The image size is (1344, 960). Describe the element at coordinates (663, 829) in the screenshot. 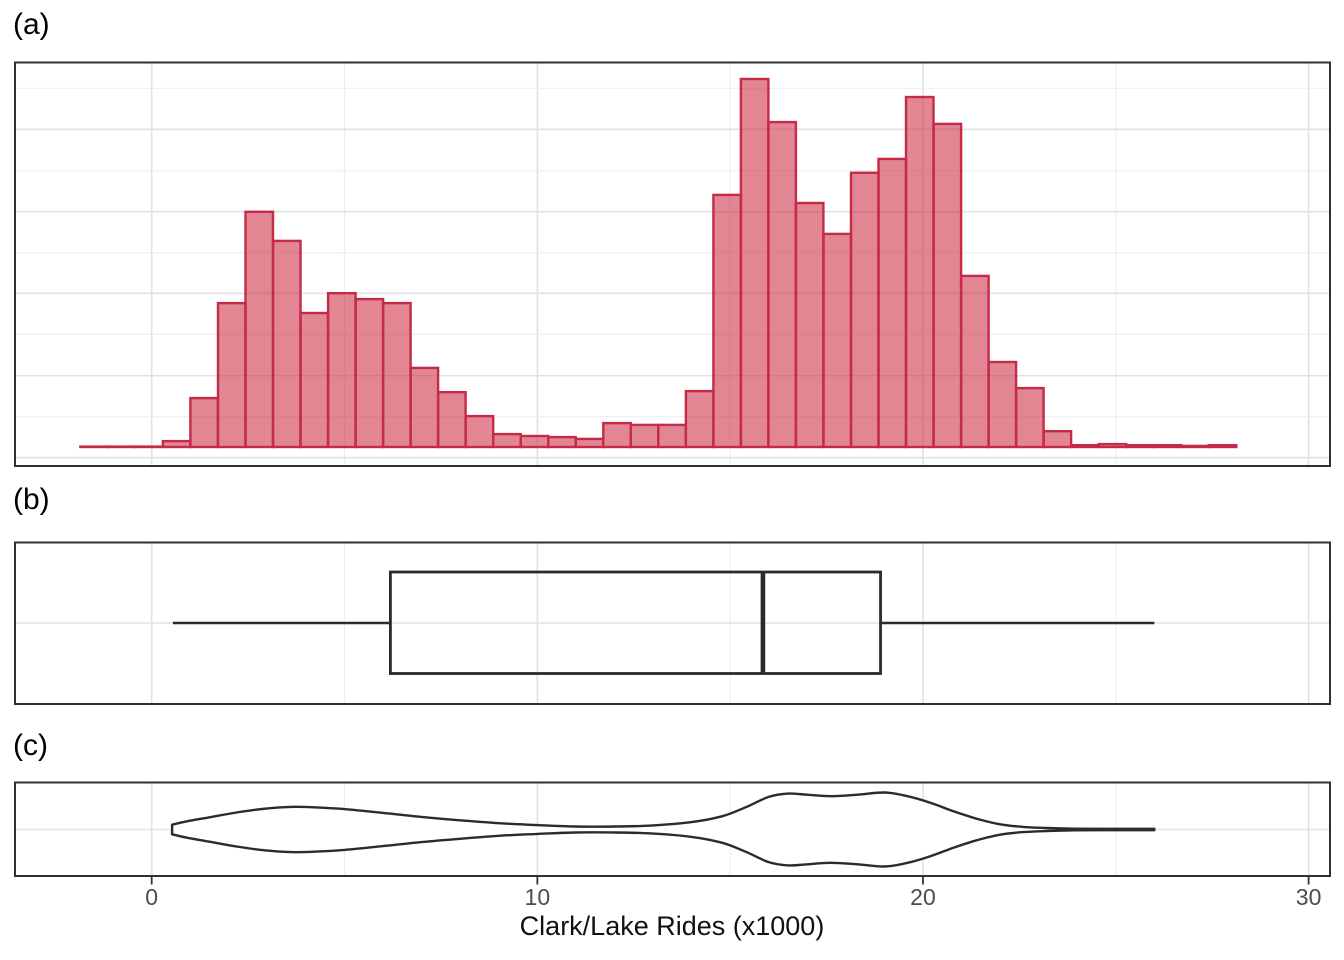

I see `violin-outline` at that location.